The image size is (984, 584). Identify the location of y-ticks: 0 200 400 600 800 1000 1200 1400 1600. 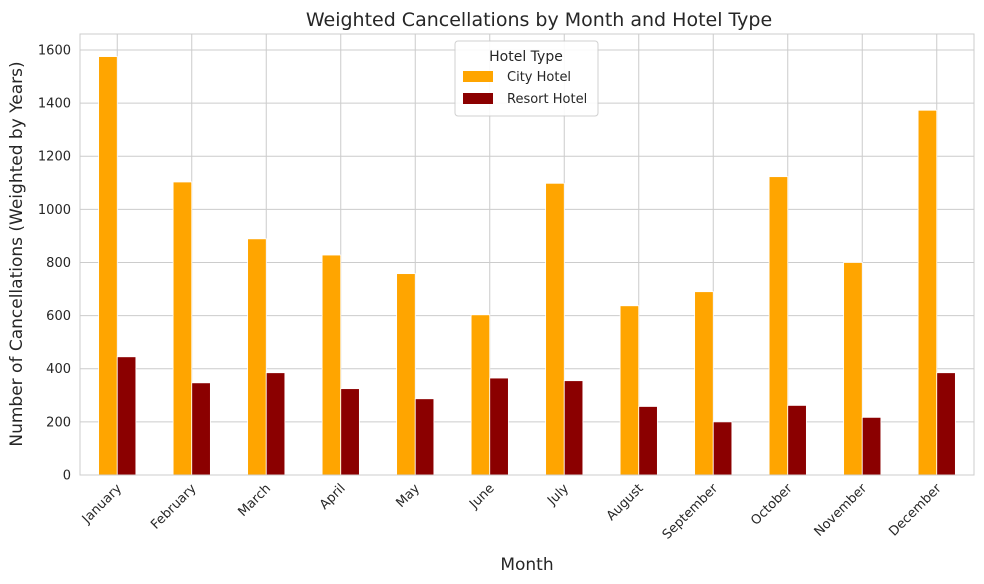
(54, 263).